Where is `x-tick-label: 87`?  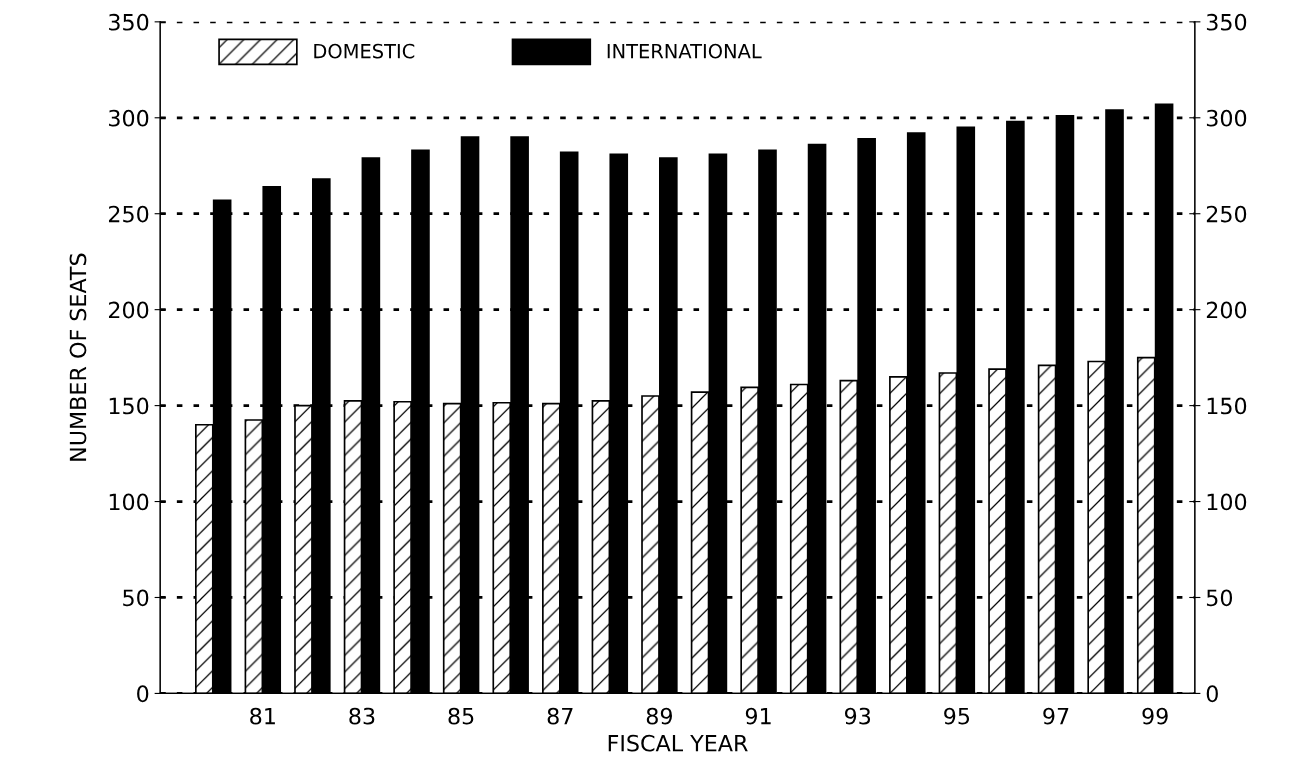 x-tick-label: 87 is located at coordinates (560, 716).